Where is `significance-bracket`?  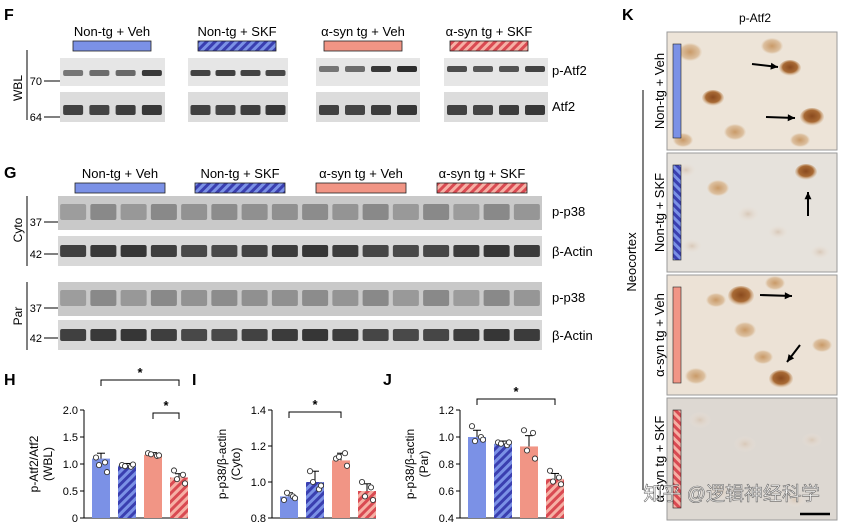
significance-bracket is located at coordinates (315, 414).